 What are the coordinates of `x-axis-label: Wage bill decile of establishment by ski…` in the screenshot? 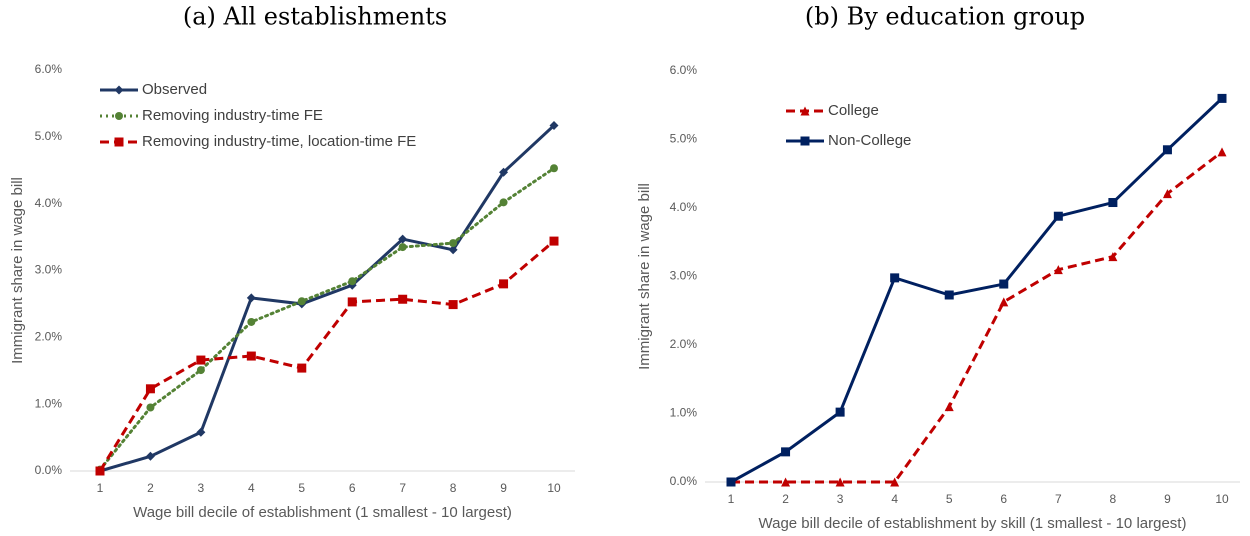 It's located at (973, 523).